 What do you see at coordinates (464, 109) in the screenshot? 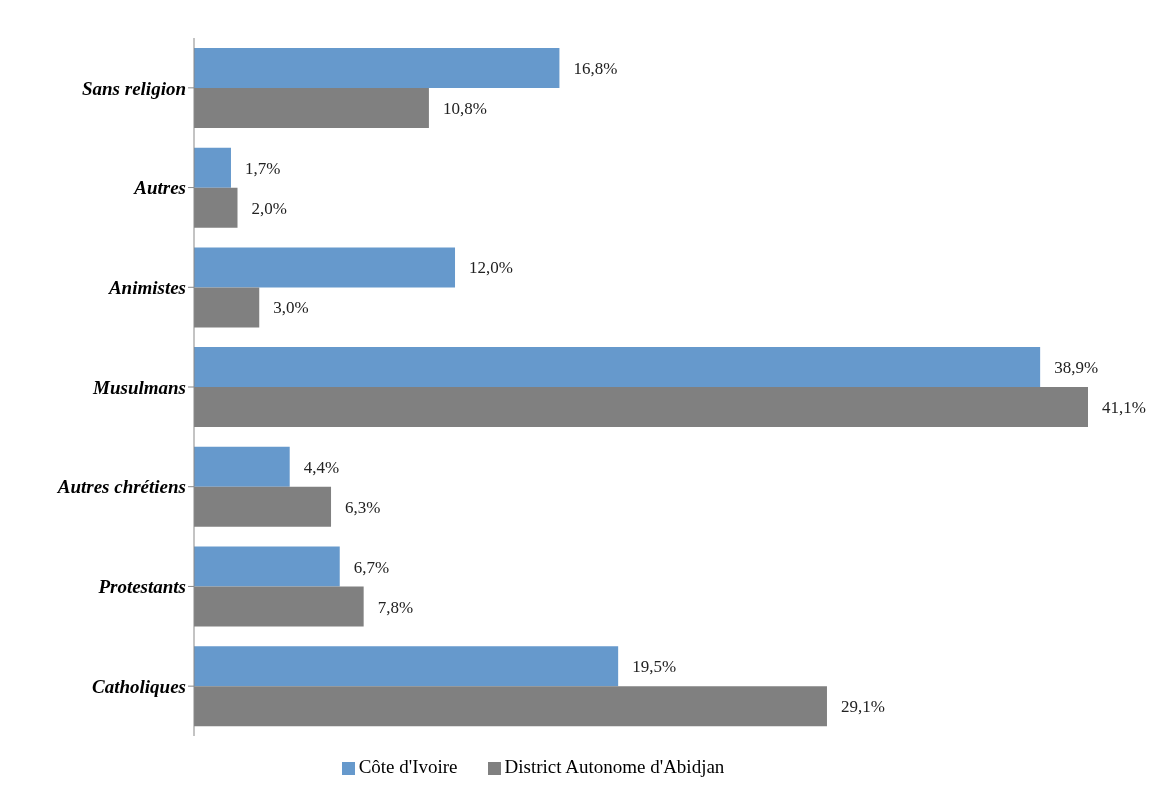
I see `data-label: 10,8%` at bounding box center [464, 109].